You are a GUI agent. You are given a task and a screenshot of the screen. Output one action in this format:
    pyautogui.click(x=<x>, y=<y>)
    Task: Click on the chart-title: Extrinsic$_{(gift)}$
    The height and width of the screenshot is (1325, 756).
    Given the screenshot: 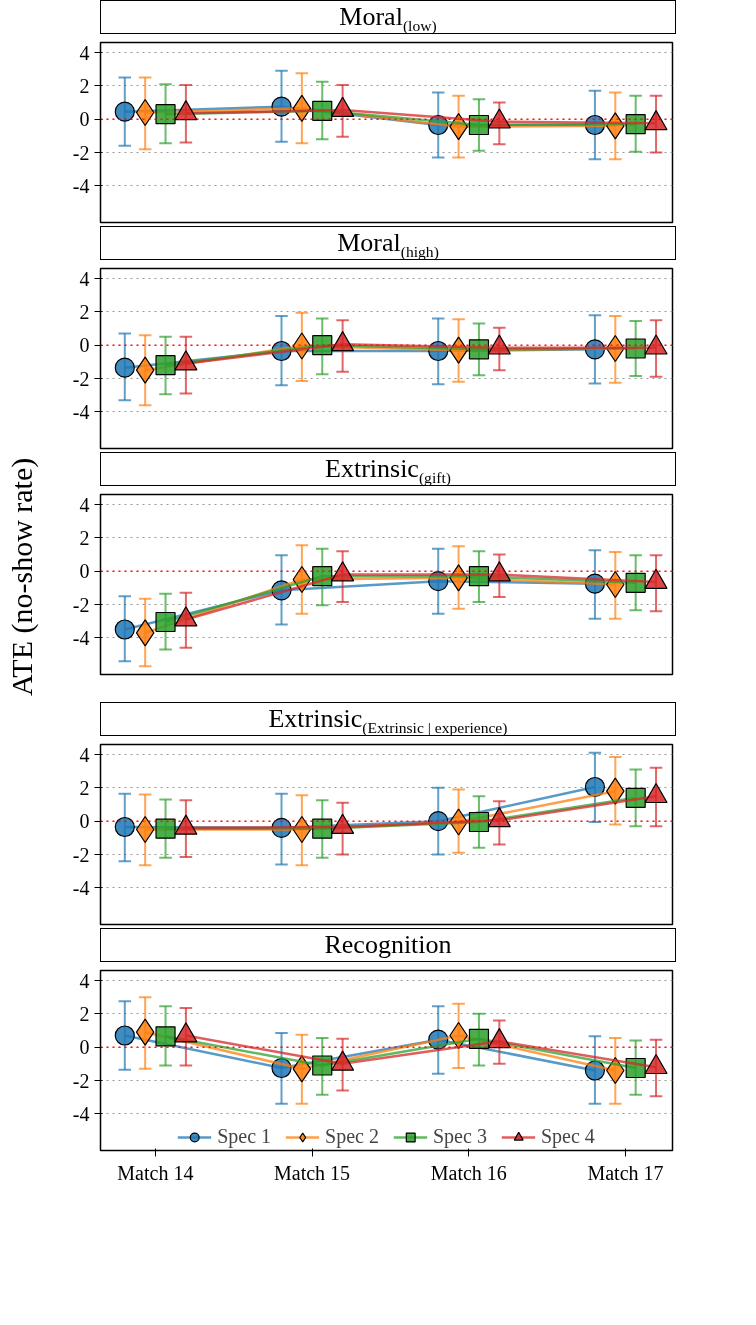 What is the action you would take?
    pyautogui.click(x=388, y=471)
    